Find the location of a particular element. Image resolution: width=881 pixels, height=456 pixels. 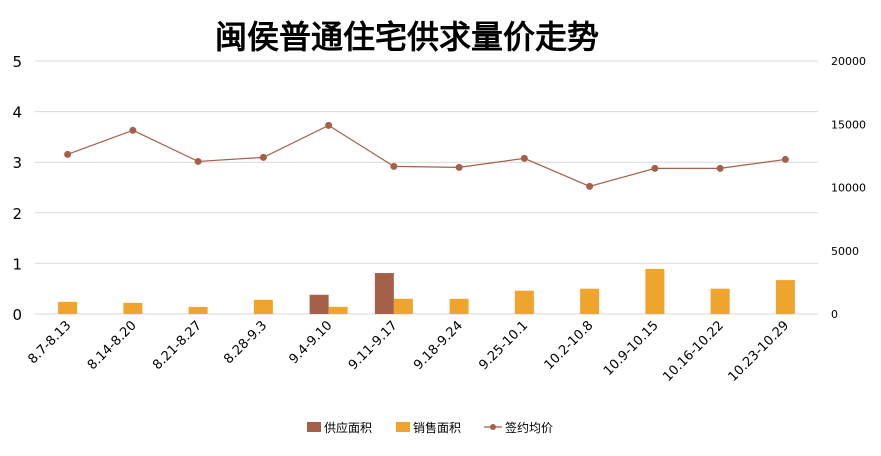

y-tick-label: 0 is located at coordinates (17, 315).